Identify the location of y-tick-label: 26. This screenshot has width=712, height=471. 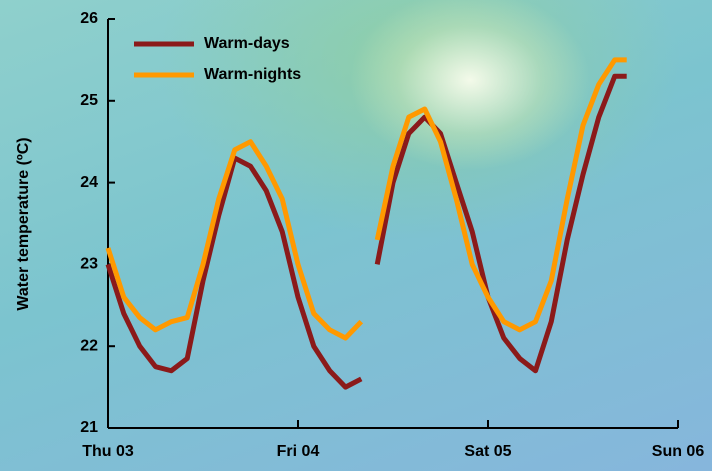
(89, 18).